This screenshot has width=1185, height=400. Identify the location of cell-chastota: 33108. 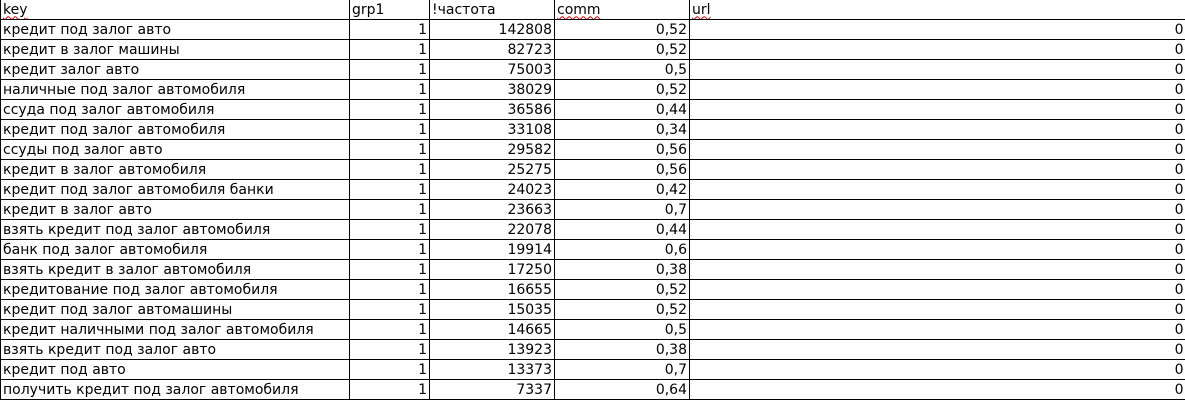
(492, 129).